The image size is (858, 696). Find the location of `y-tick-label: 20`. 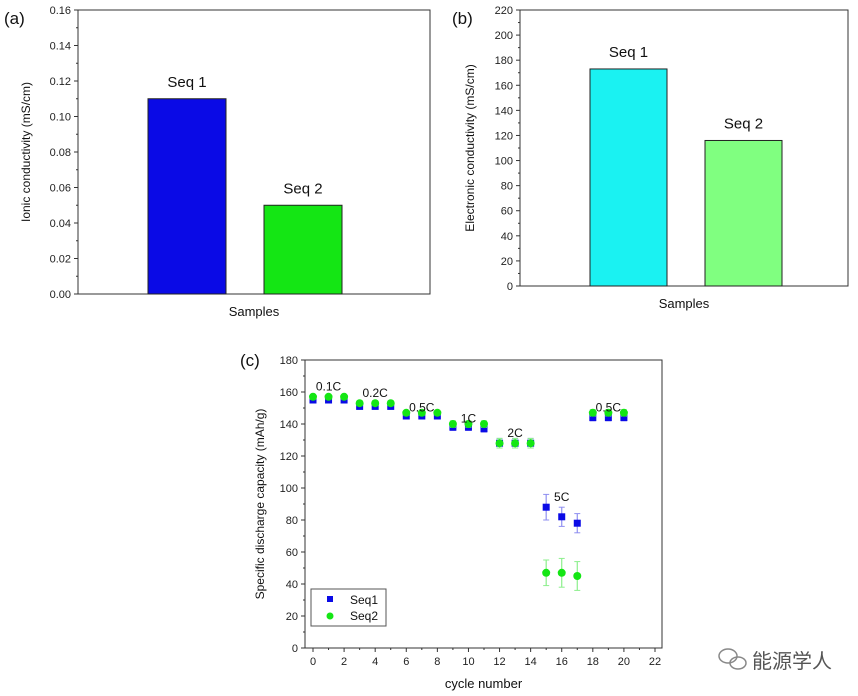

y-tick-label: 20 is located at coordinates (292, 617).